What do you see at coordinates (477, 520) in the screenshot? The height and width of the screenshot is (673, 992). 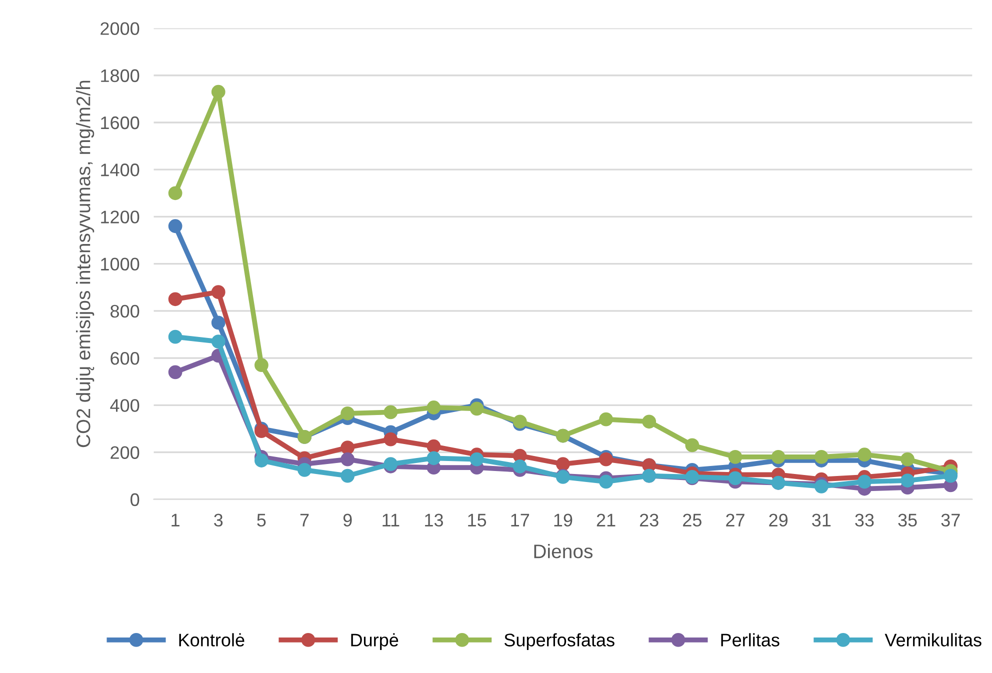 I see `x-tick-label: 15` at bounding box center [477, 520].